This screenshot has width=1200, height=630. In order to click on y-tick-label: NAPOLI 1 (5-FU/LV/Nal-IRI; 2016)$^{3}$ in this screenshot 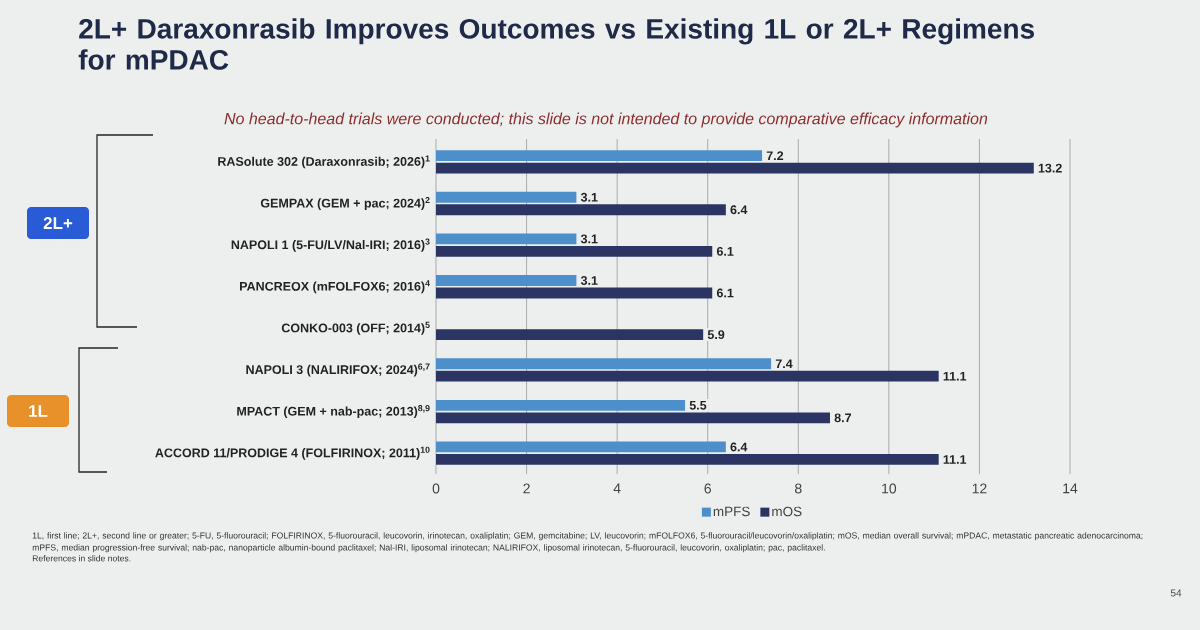, I will do `click(330, 245)`.